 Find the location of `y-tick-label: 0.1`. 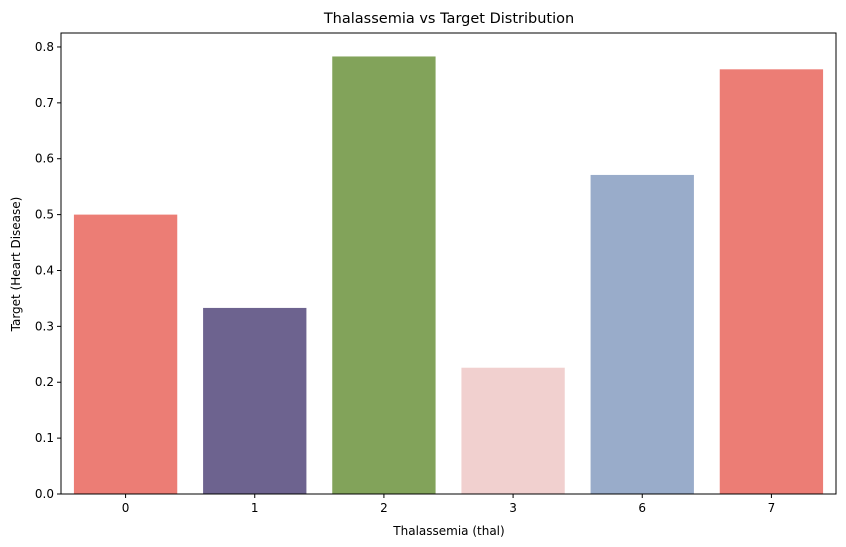

y-tick-label: 0.1 is located at coordinates (44, 438).